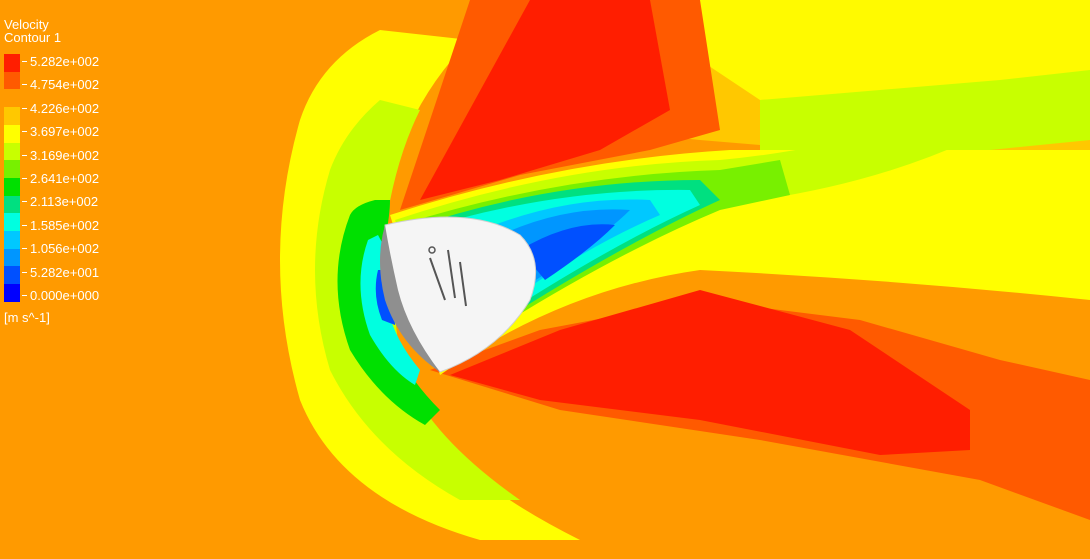 The height and width of the screenshot is (559, 1090). What do you see at coordinates (27, 317) in the screenshot?
I see `legend-units: [m s^-1]` at bounding box center [27, 317].